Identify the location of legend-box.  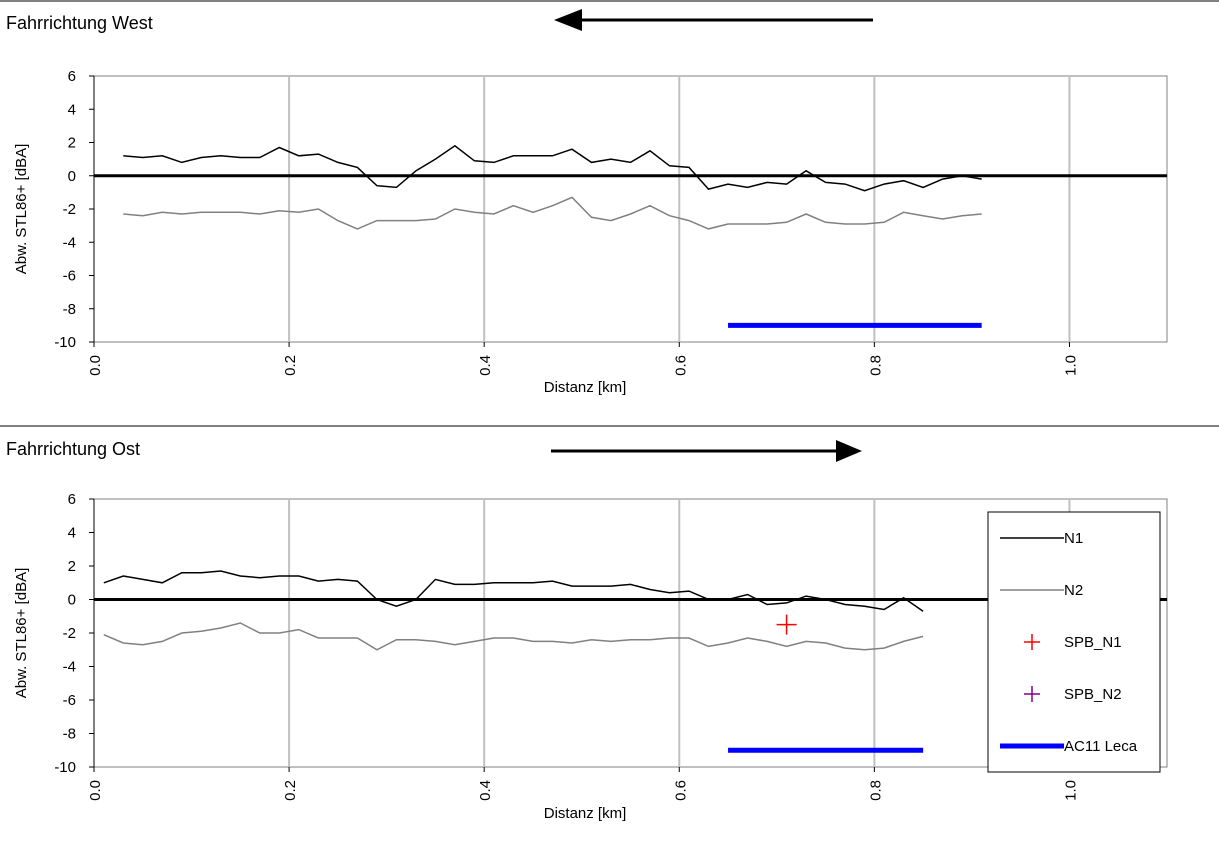
(1074, 642).